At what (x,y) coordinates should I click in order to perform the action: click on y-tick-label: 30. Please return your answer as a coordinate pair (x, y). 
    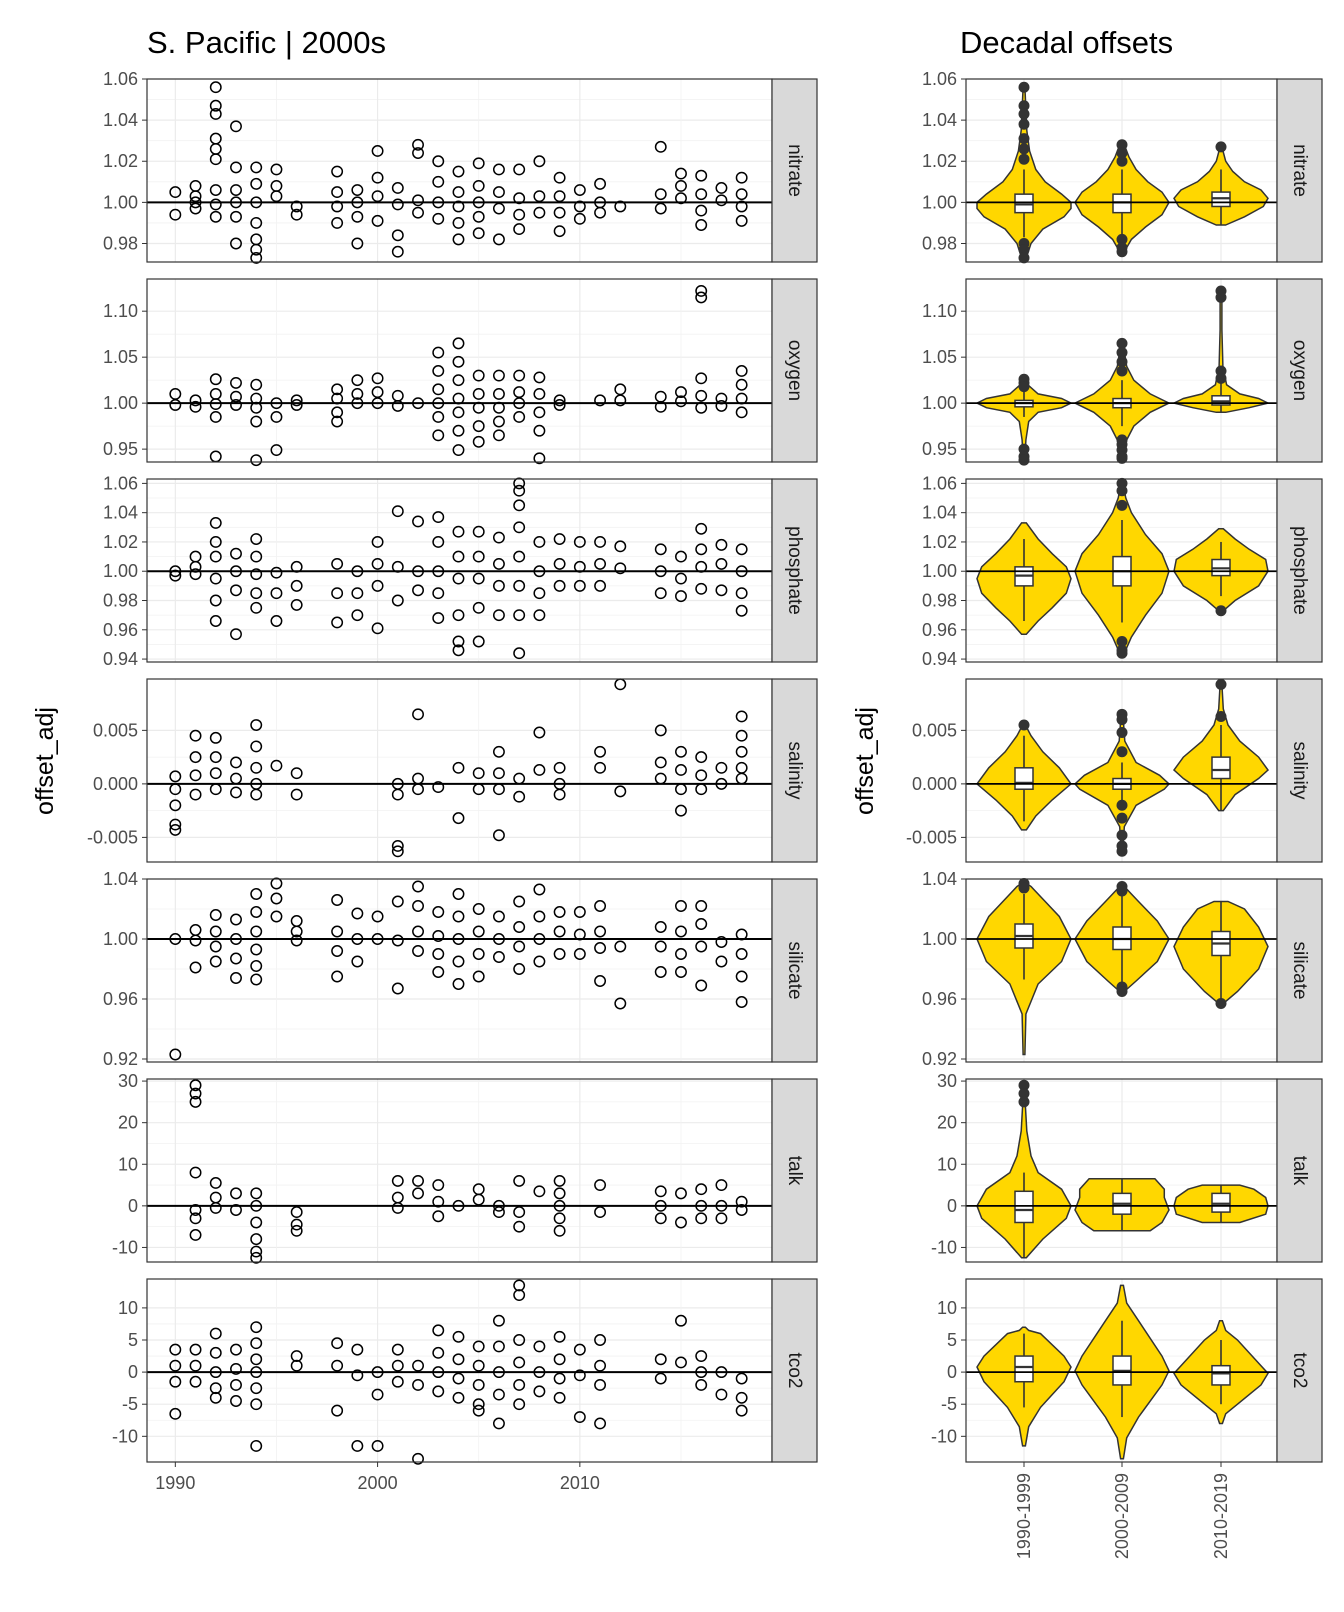
    Looking at the image, I should click on (128, 1081).